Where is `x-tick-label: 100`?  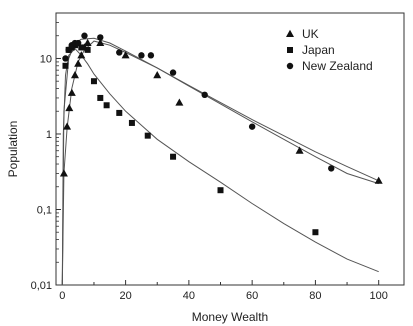
x-tick-label: 100 is located at coordinates (379, 296).